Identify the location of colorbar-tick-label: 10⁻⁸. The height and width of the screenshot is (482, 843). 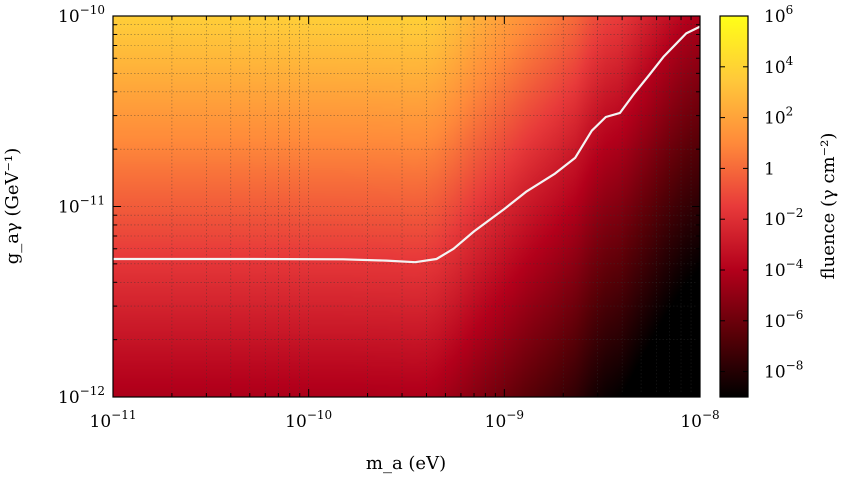
(783, 371).